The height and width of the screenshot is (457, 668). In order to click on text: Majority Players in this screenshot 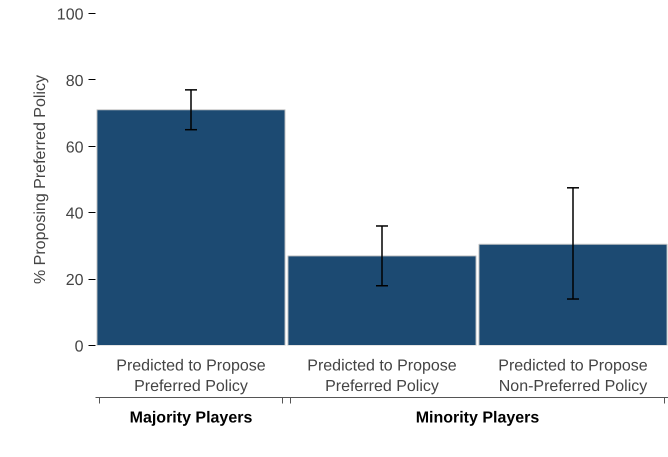, I will do `click(191, 418)`.